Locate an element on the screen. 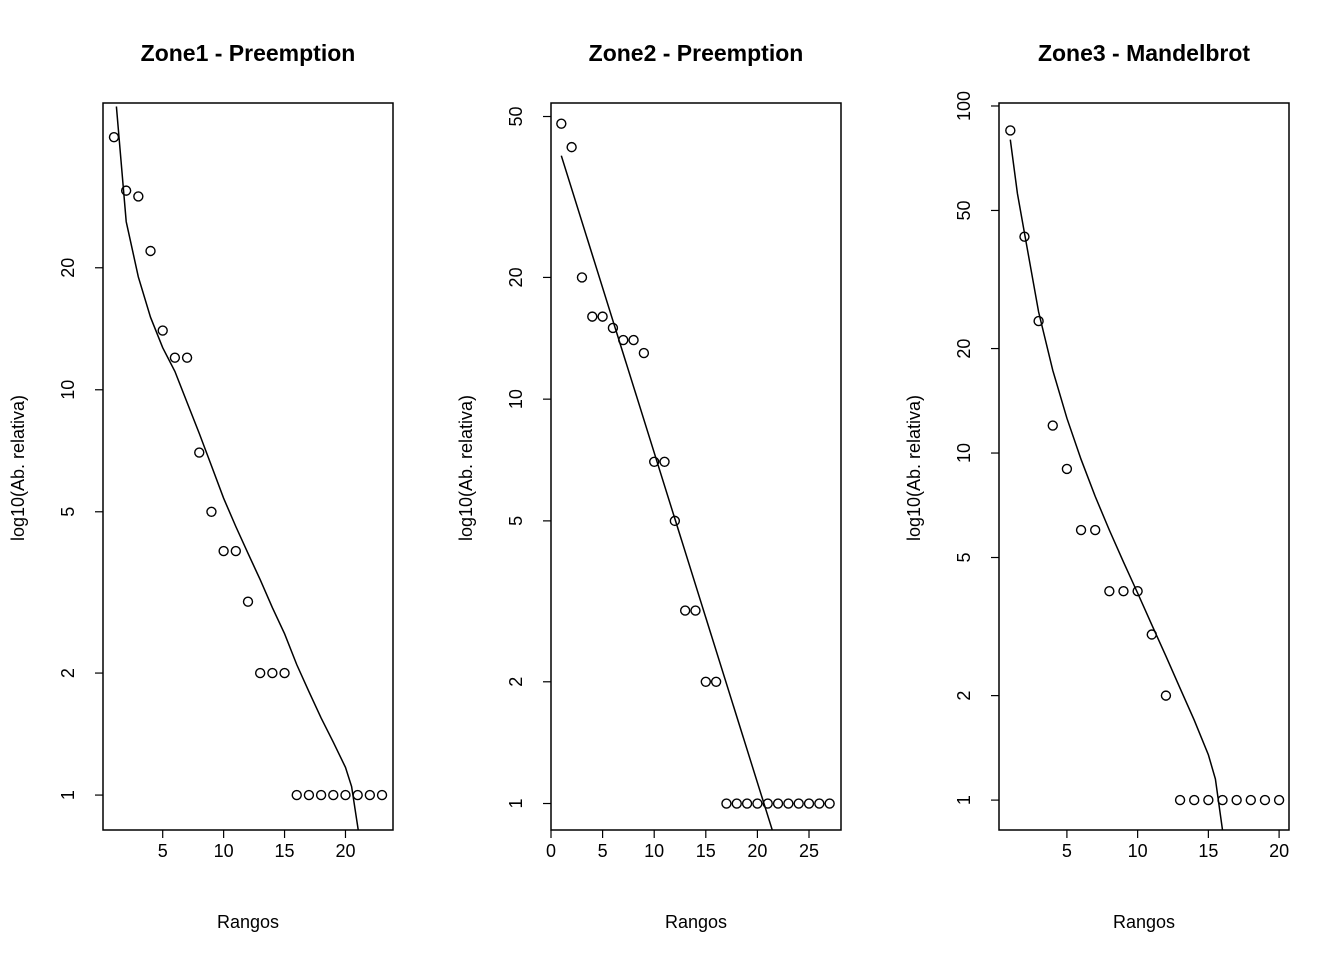 Image resolution: width=1344 pixels, height=960 pixels. chart-title: Zone3 - Mandelbrot is located at coordinates (1144, 53).